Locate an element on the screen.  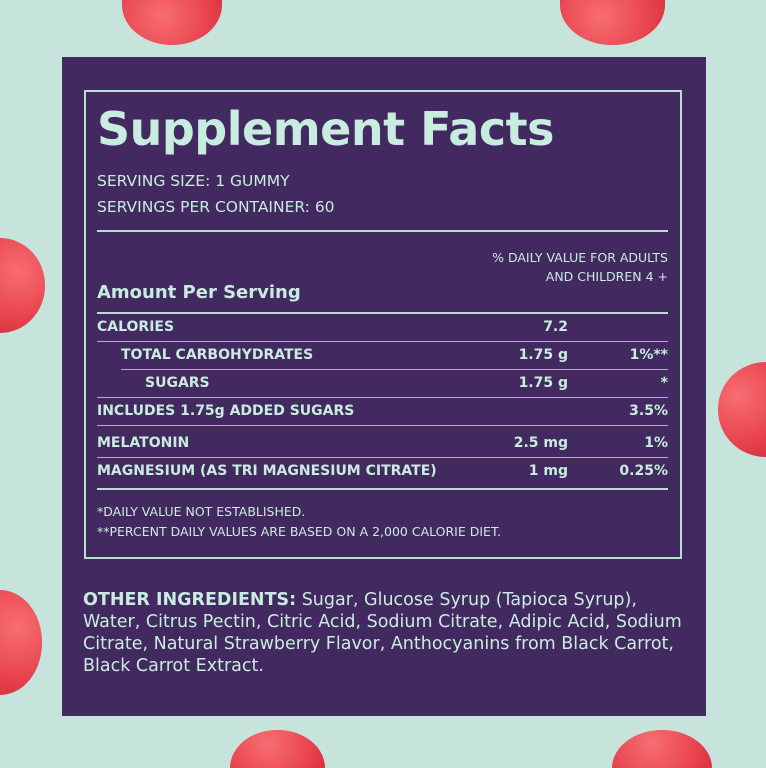
title: Supplement Facts is located at coordinates (326, 129).